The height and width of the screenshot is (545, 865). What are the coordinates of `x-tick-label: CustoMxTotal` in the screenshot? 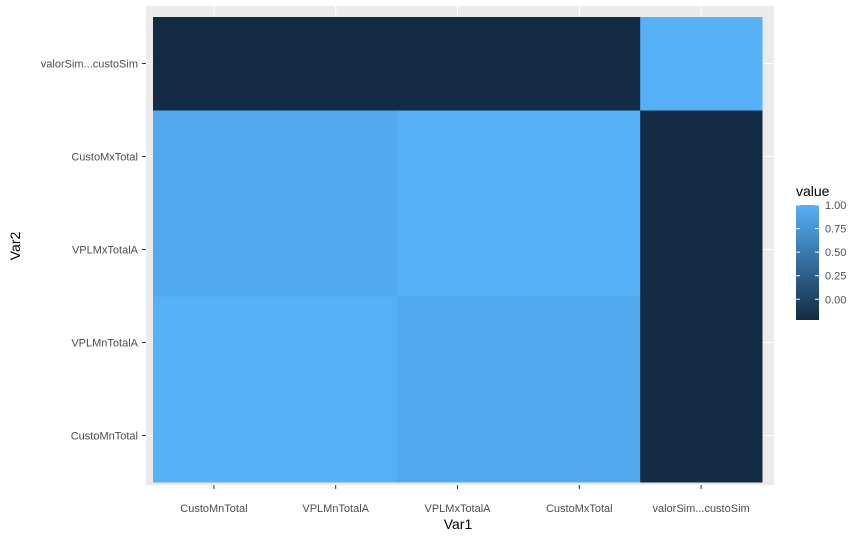 It's located at (579, 509).